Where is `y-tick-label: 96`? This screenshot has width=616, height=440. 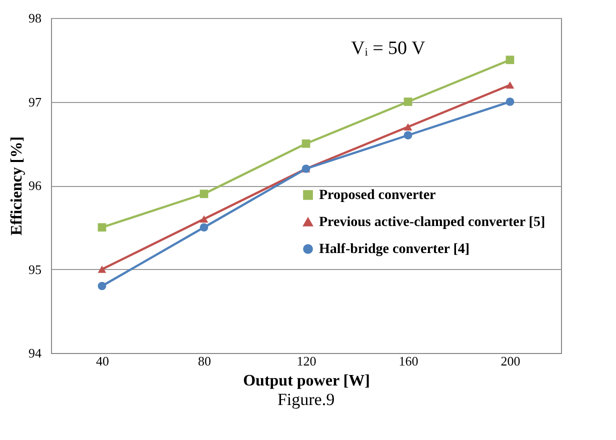
y-tick-label: 96 is located at coordinates (35, 185).